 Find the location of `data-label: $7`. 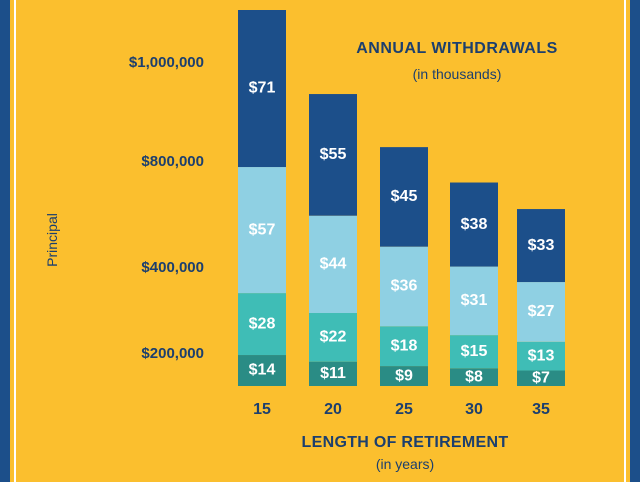

data-label: $7 is located at coordinates (541, 377).